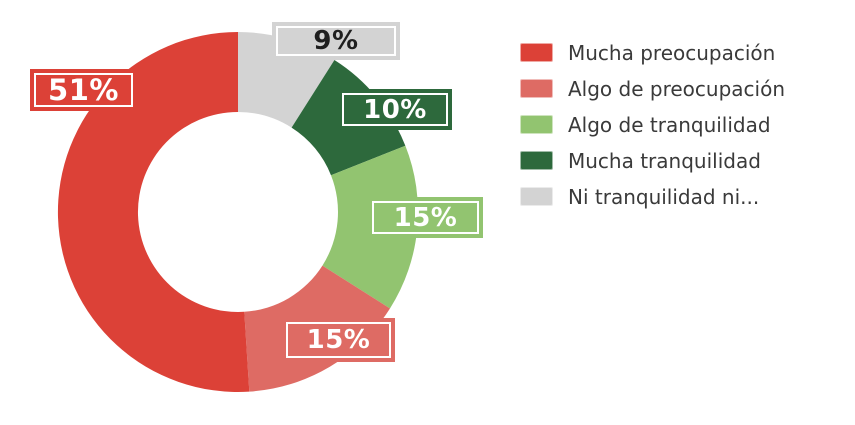 This screenshot has width=855, height=425. Describe the element at coordinates (338, 340) in the screenshot. I see `slice-callout-algo-de-preocupacion: 15%` at that location.